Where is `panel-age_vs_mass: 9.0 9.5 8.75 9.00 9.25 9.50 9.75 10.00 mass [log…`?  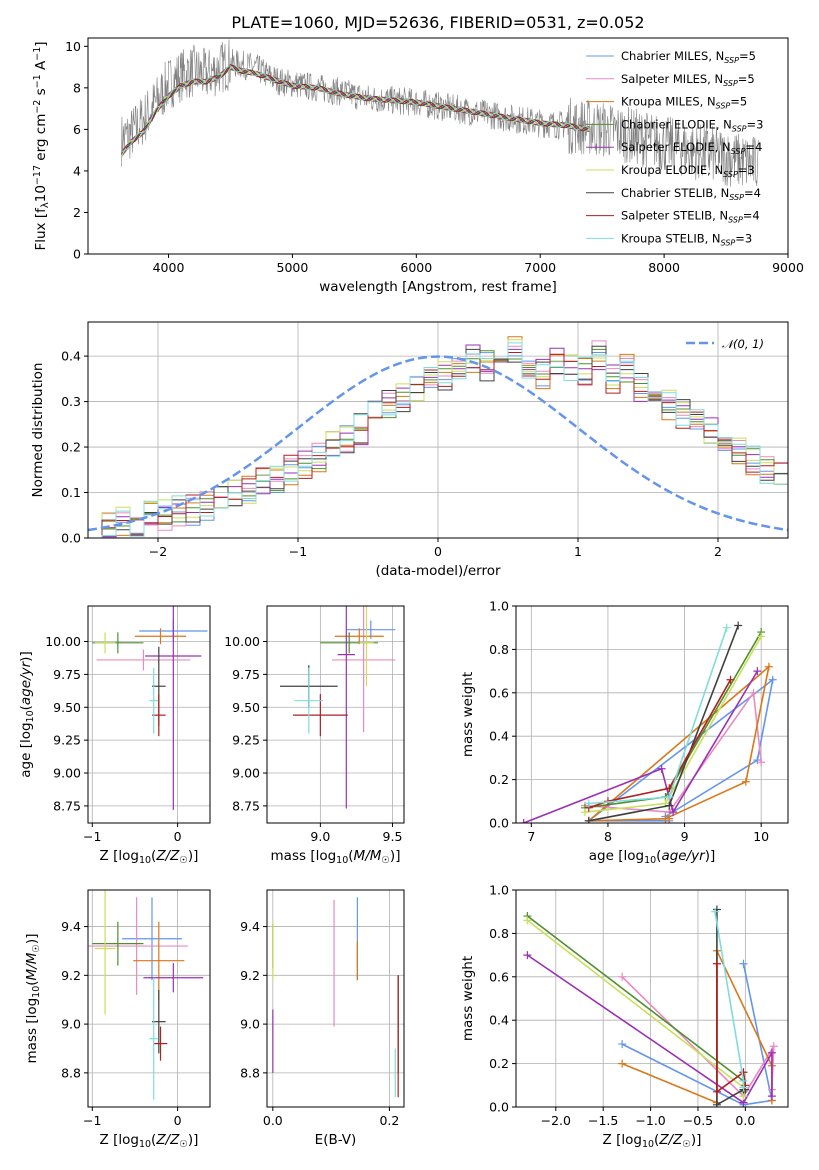
panel-age_vs_mass: 9.0 9.5 8.75 9.00 9.25 9.50 9.75 10.00 mass [log… is located at coordinates (314, 735).